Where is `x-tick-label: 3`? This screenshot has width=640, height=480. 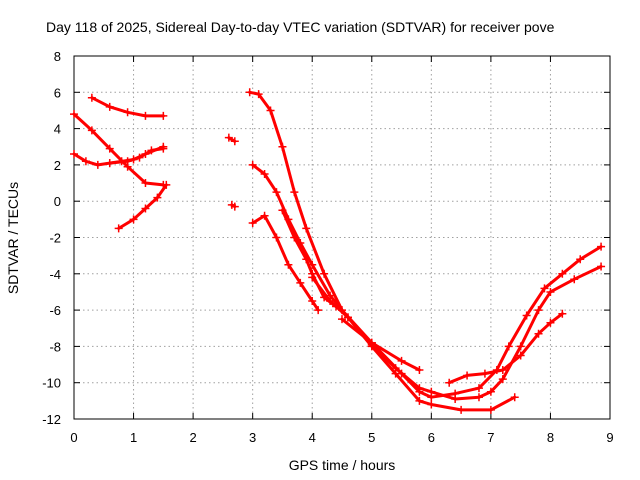 x-tick-label: 3 is located at coordinates (252, 437).